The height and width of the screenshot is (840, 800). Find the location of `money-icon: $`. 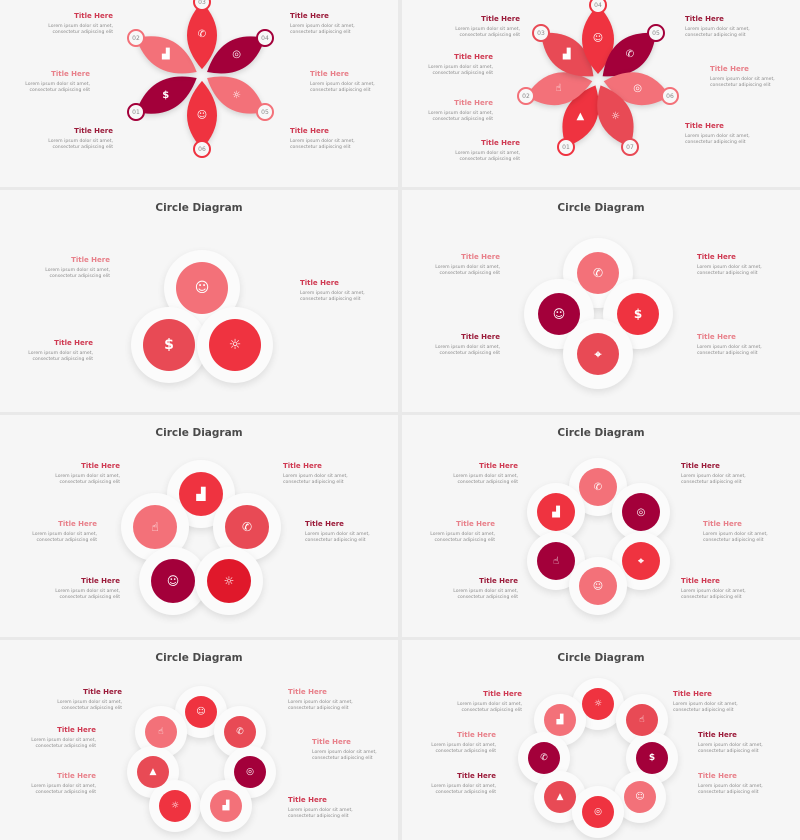

money-icon: $ is located at coordinates (652, 758).